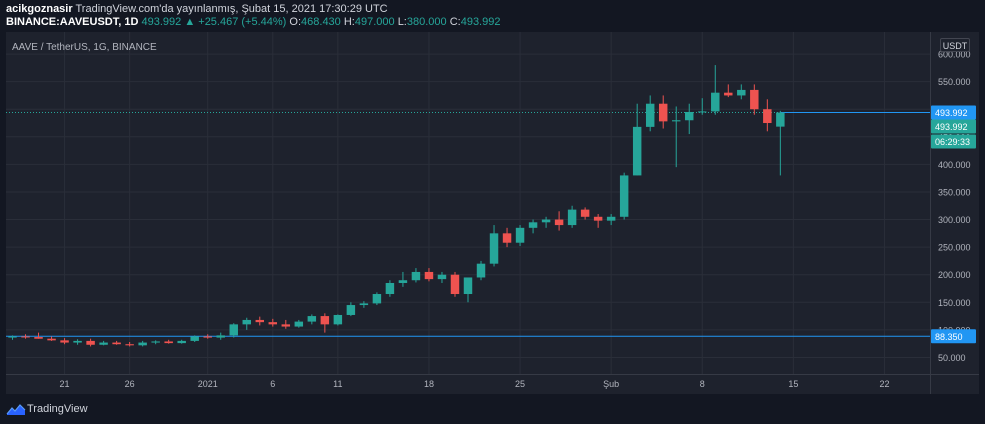 This screenshot has width=985, height=424. I want to click on y-tick-label: 300.000, so click(954, 220).